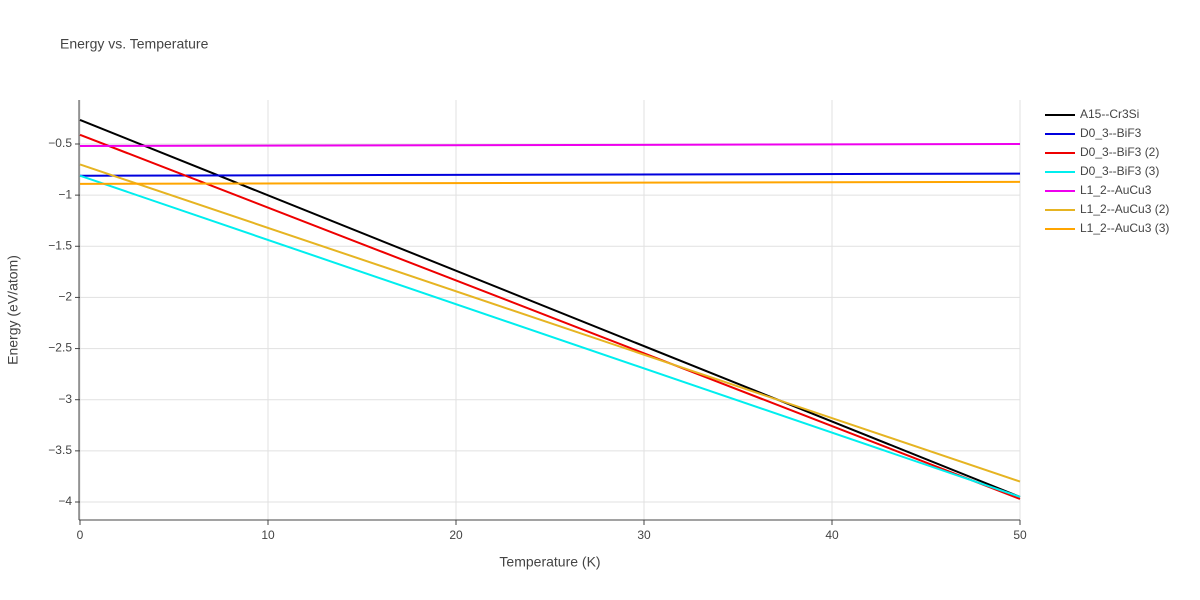 The image size is (1200, 600). Describe the element at coordinates (1111, 133) in the screenshot. I see `legend-label: D0_3--BiF3` at that location.